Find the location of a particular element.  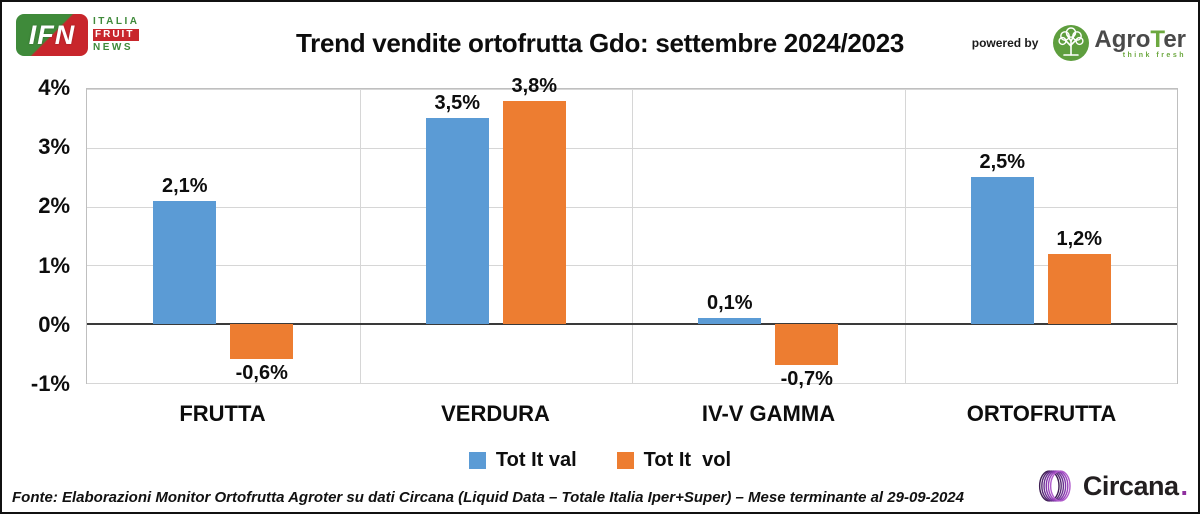

ifn-line-italia: ITALIA is located at coordinates (116, 21).